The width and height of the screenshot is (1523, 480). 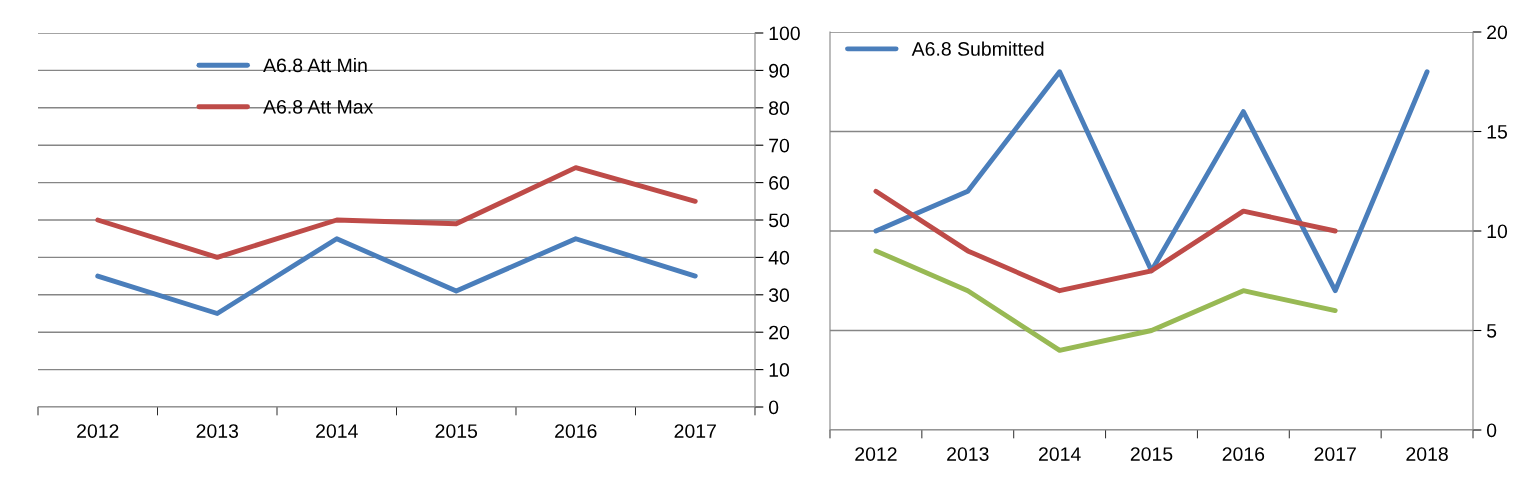 What do you see at coordinates (784, 33) in the screenshot?
I see `y-tick-label: 100` at bounding box center [784, 33].